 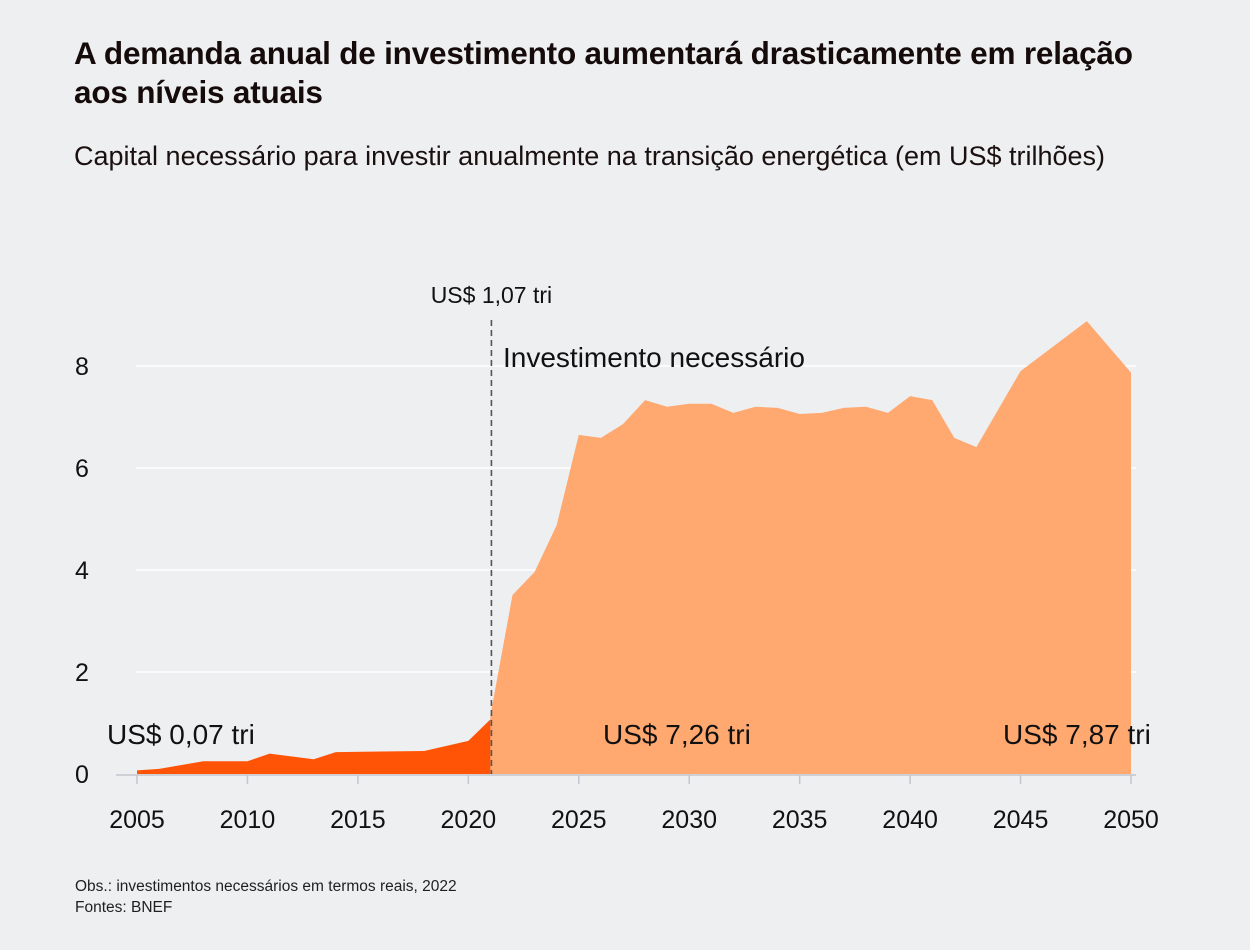 I want to click on x-axis-labels: 2005 2010 2015 2020 2025 2030 2035 2040 2045 2050, so click(x=634, y=820).